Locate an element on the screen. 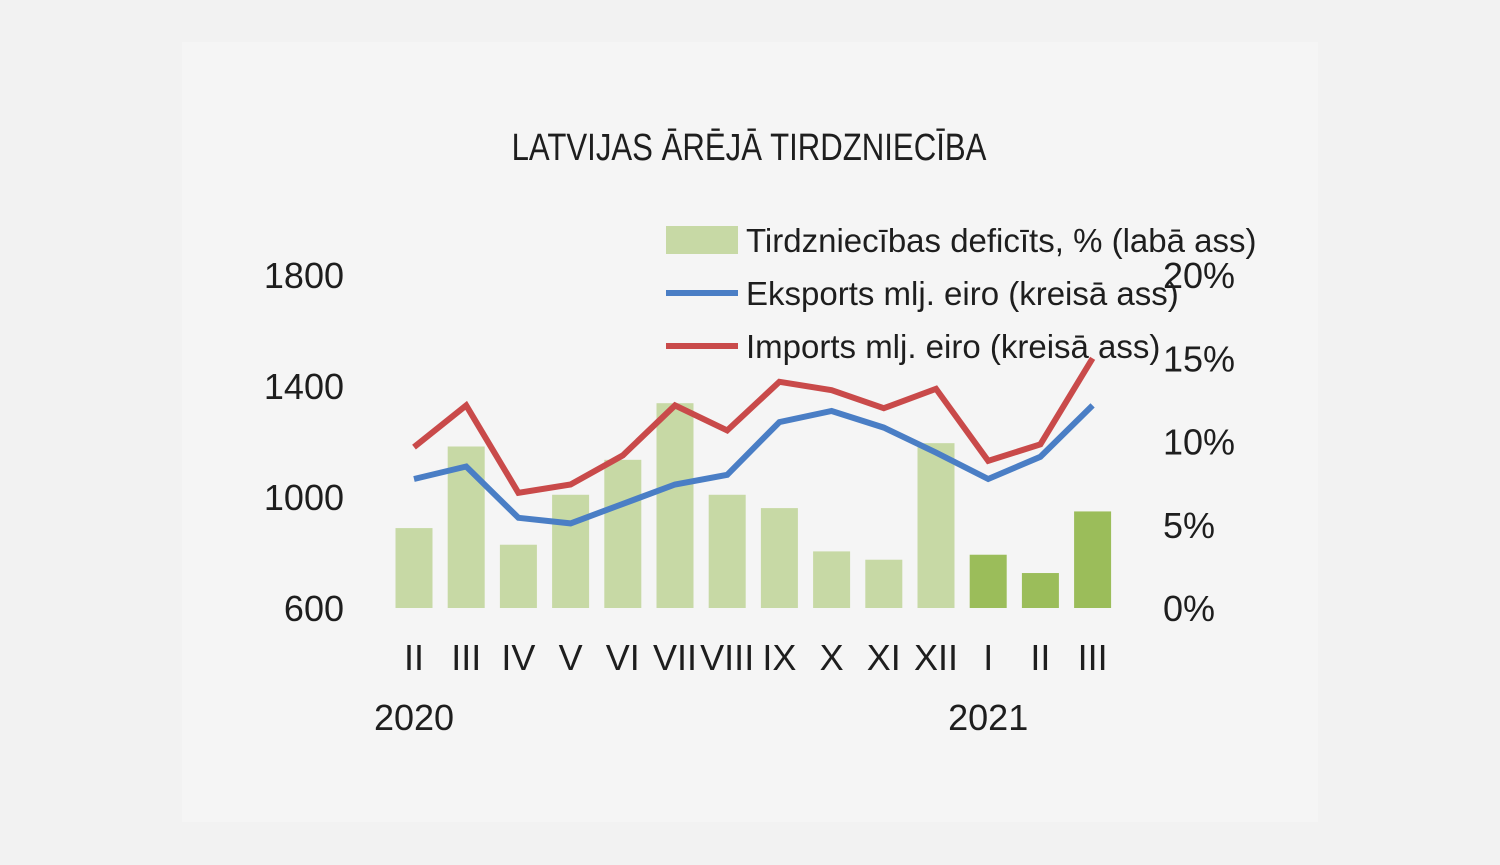 Image resolution: width=1500 pixels, height=865 pixels. year-labels: 2020 2021 is located at coordinates (701, 717).